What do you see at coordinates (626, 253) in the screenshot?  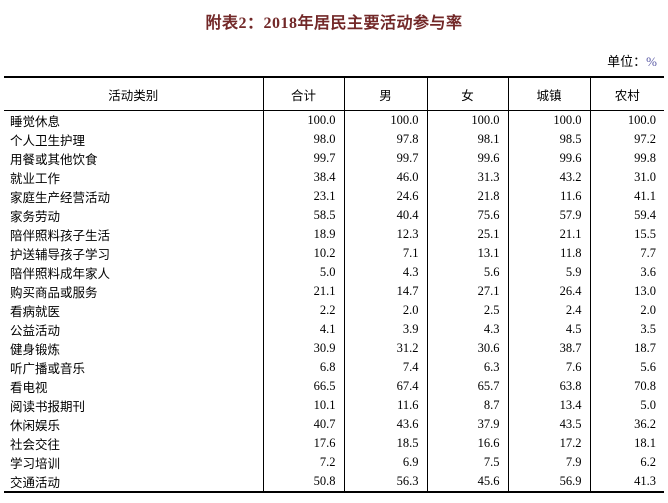 I see `value-cell: 7.7` at bounding box center [626, 253].